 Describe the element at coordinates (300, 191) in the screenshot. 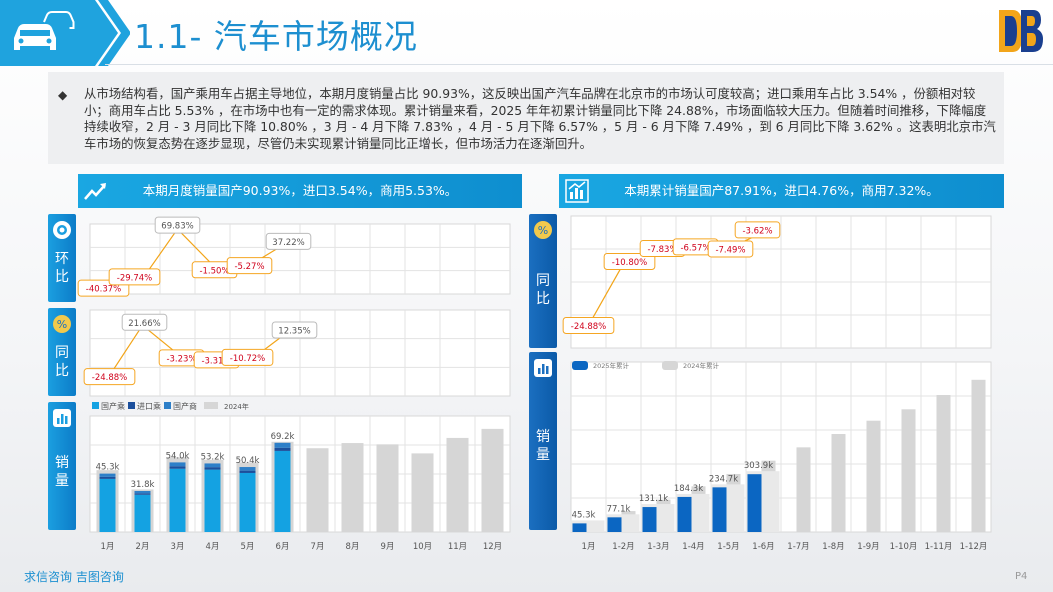

I see `monthly-banner: 本期月度销量国产90.93%，进口3.54%，商用5.53%。` at that location.